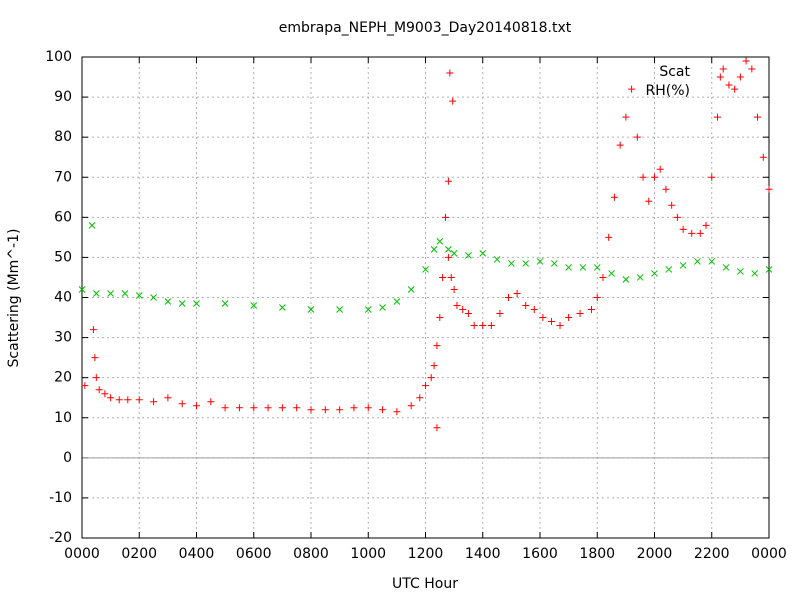 Image resolution: width=800 pixels, height=600 pixels. What do you see at coordinates (58, 57) in the screenshot?
I see `y-tick-label: 100` at bounding box center [58, 57].